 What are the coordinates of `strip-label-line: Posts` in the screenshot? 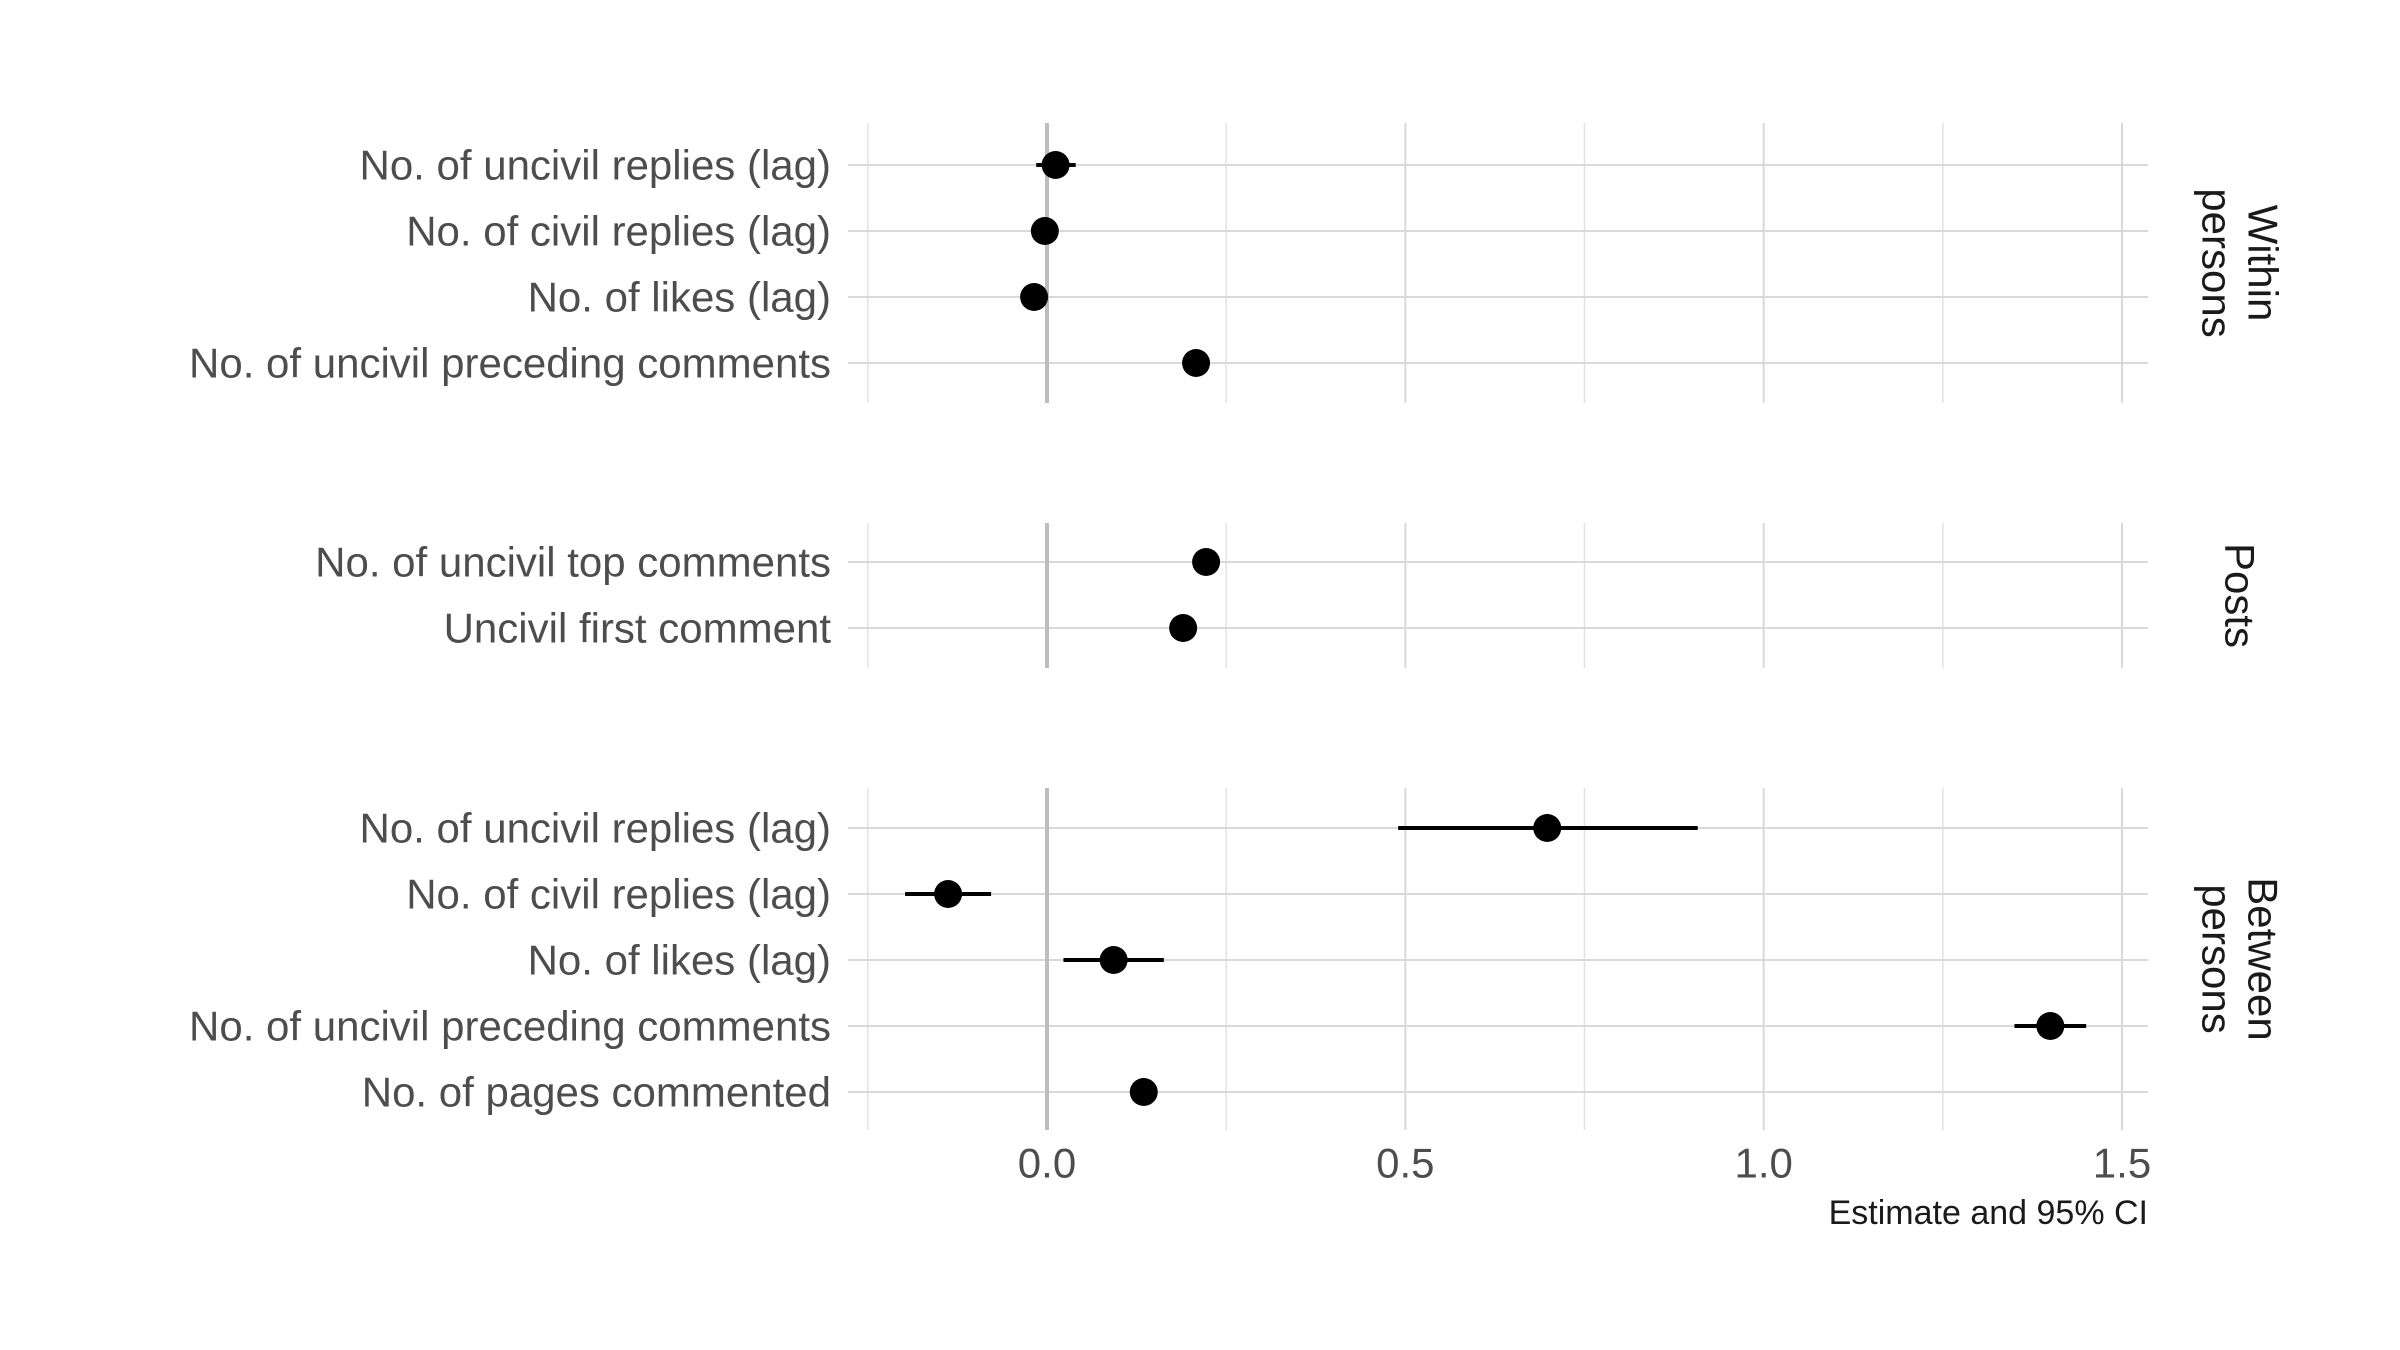 It's located at (2240, 595).